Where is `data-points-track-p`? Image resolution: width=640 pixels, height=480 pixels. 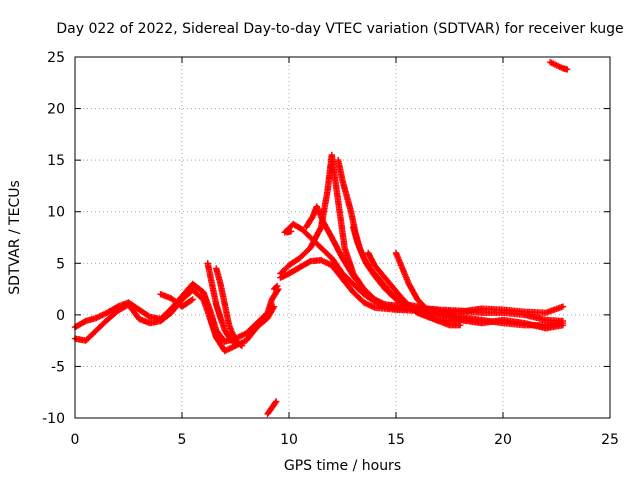 data-points-track-p is located at coordinates (558, 66).